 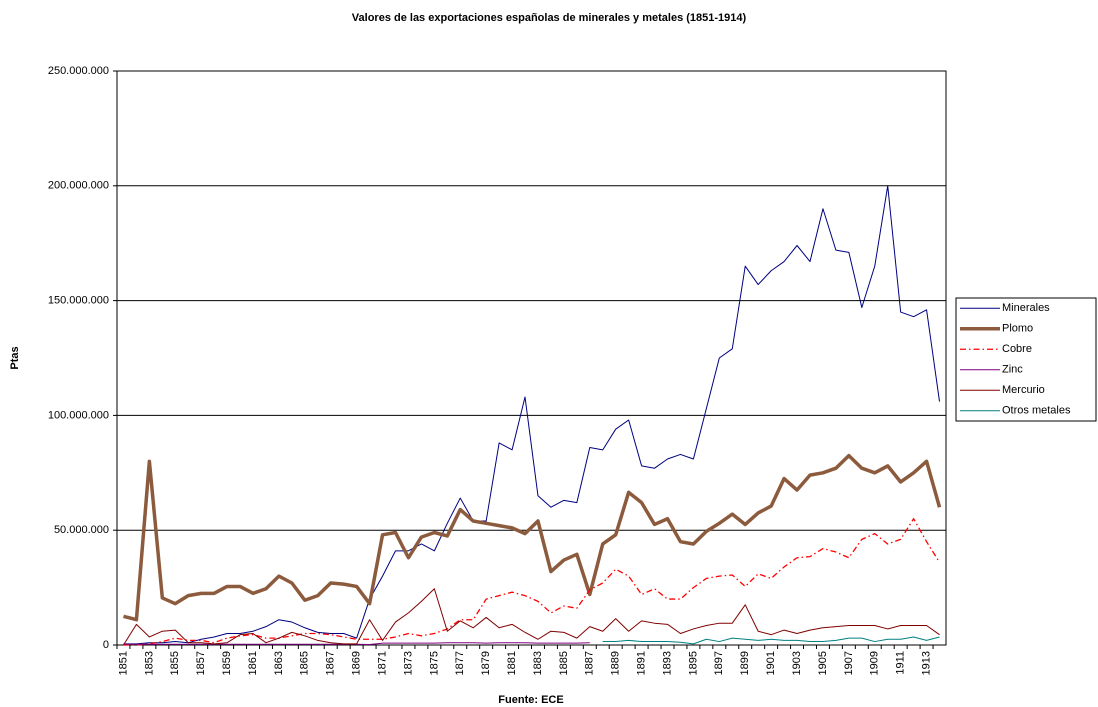 What do you see at coordinates (1023, 390) in the screenshot?
I see `legend-label: Mercurio` at bounding box center [1023, 390].